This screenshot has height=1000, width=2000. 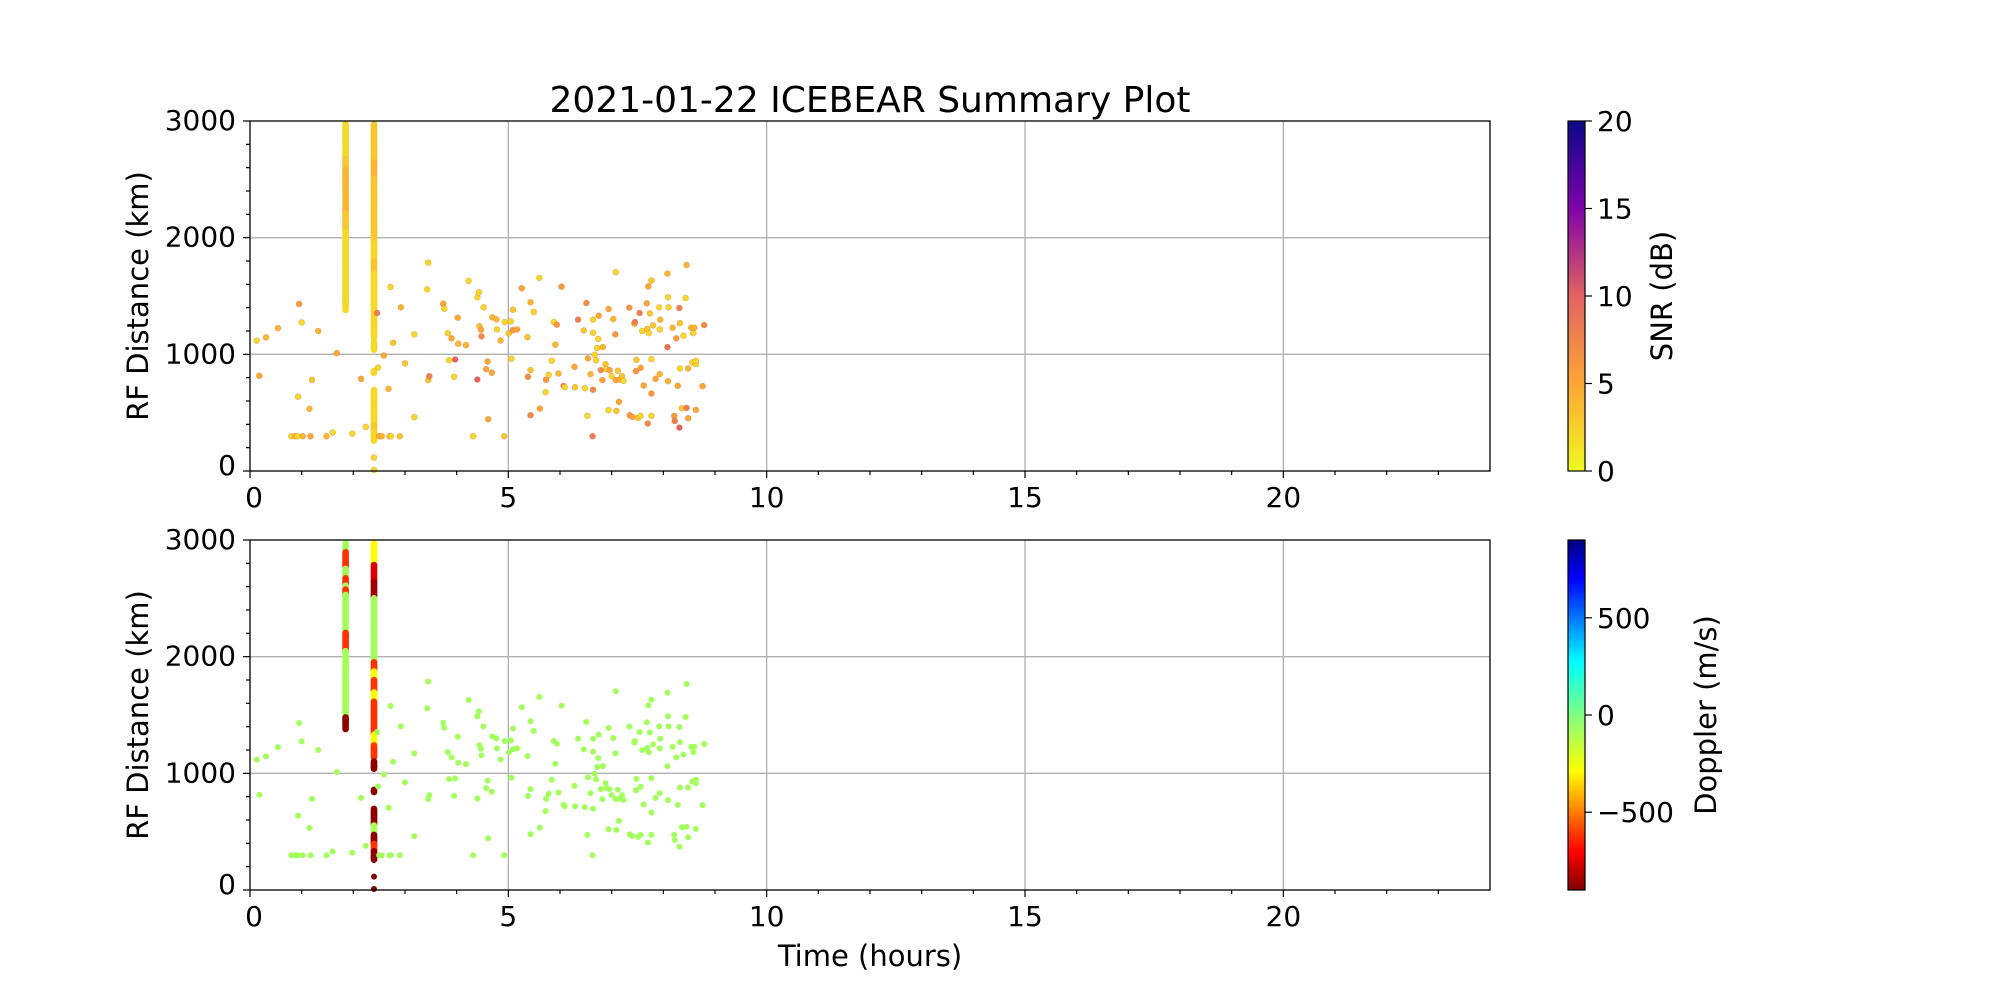 What do you see at coordinates (1284, 497) in the screenshot?
I see `x-tick-label: 20` at bounding box center [1284, 497].